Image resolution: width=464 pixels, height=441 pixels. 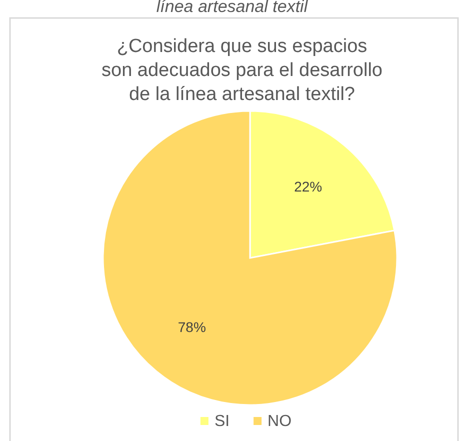 What do you see at coordinates (280, 421) in the screenshot?
I see `legend-label: NO` at bounding box center [280, 421].